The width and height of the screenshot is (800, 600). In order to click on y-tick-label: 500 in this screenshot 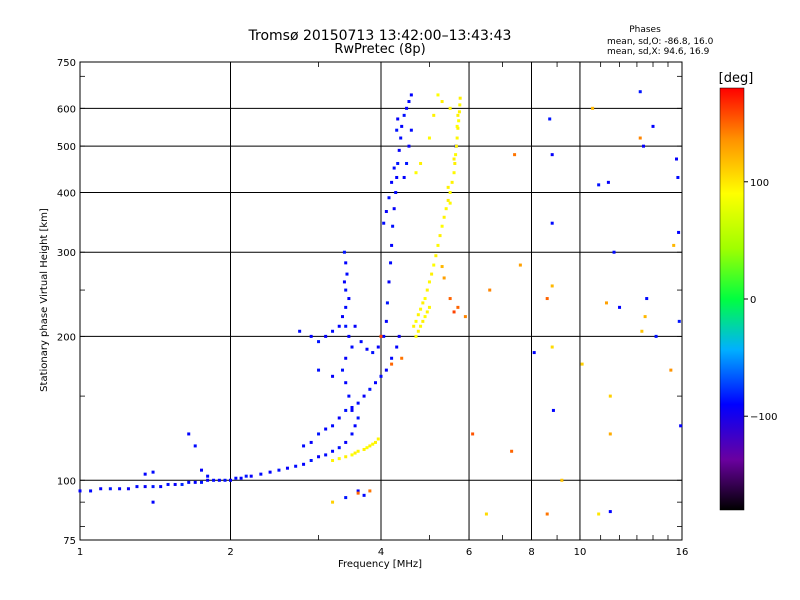, I will do `click(66, 147)`.